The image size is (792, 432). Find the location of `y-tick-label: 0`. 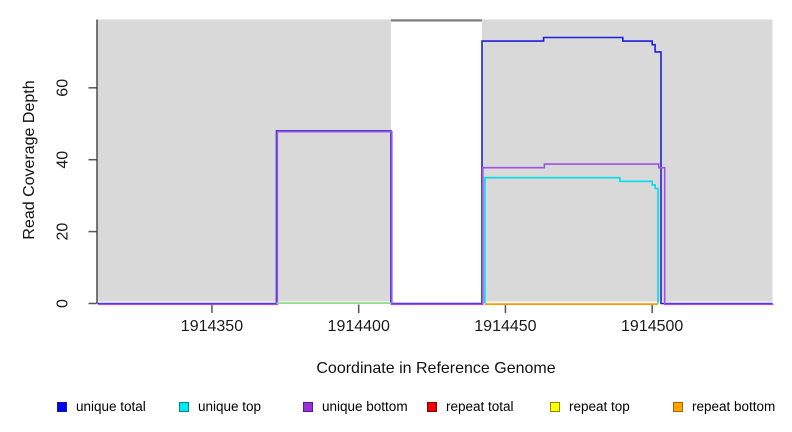

y-tick-label: 0 is located at coordinates (63, 303).